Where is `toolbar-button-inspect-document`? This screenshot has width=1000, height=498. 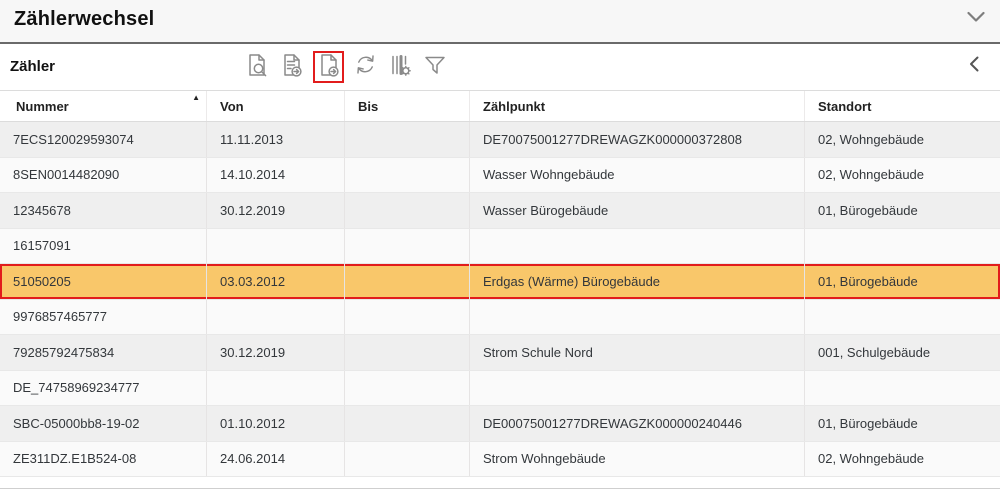
toolbar-button-inspect-document is located at coordinates (257, 67).